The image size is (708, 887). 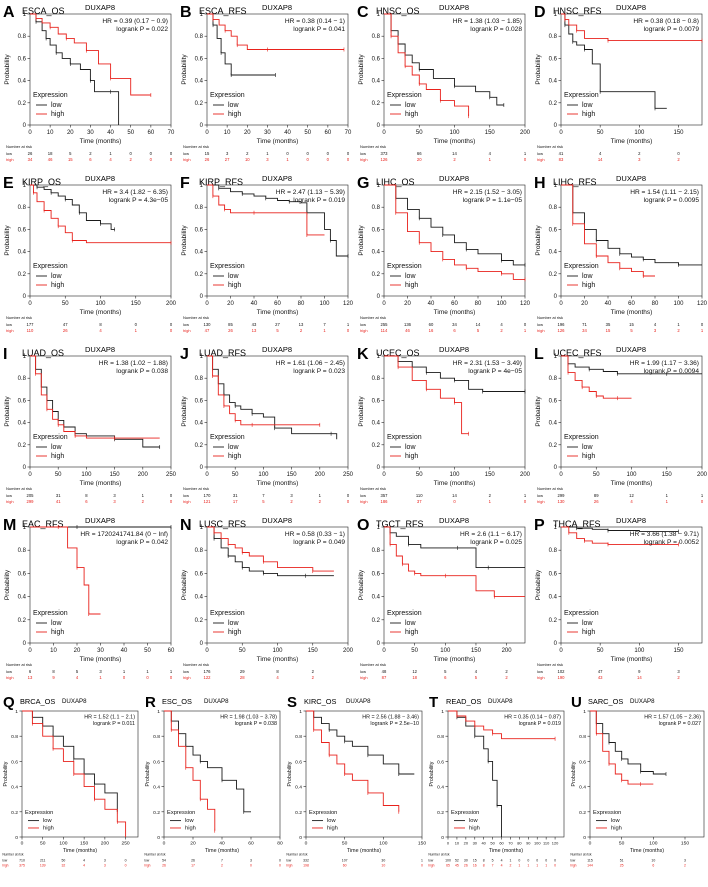 What do you see at coordinates (227, 153) in the screenshot?
I see `risk-count-low: 3` at bounding box center [227, 153].